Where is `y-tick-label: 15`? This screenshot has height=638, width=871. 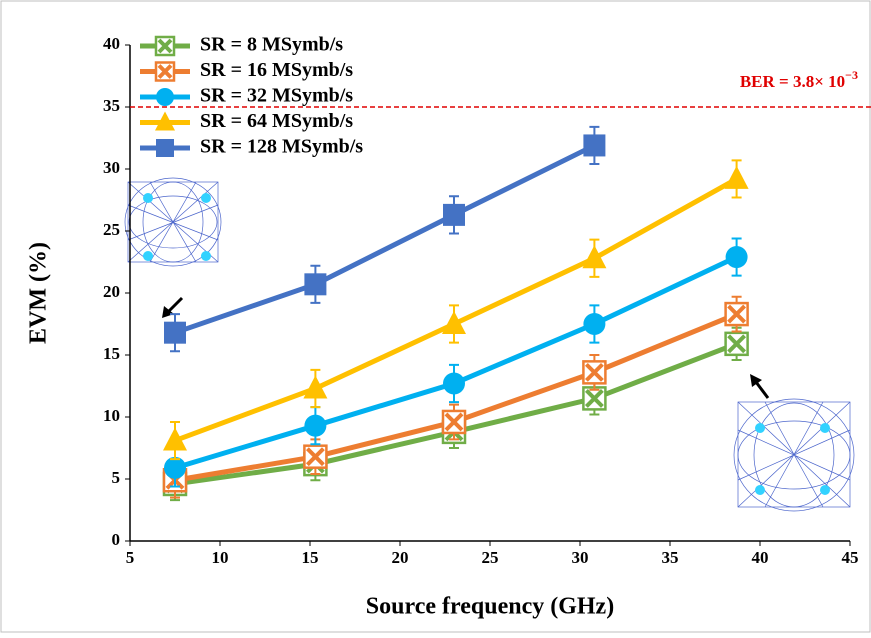 y-tick-label: 15 is located at coordinates (111, 353).